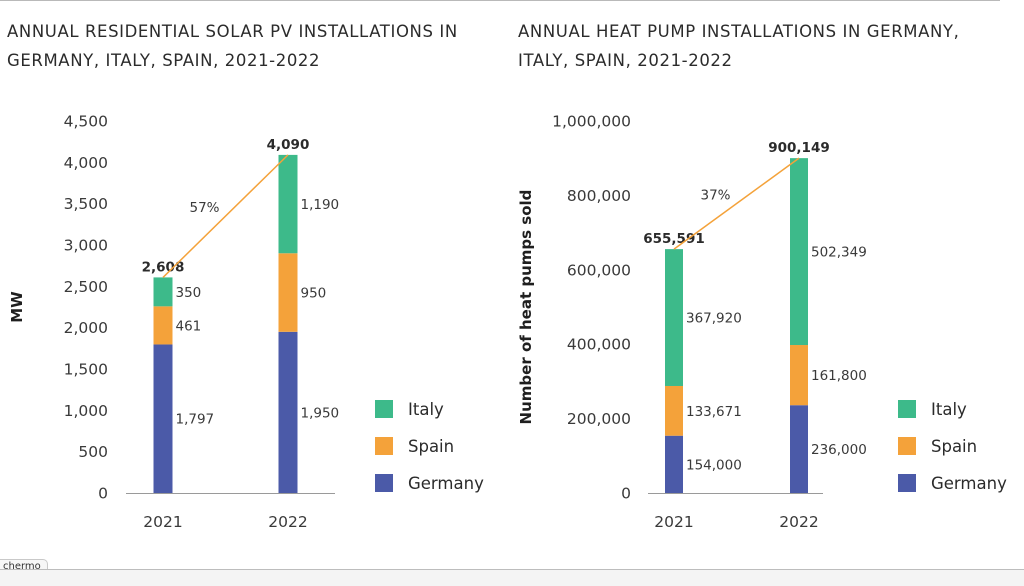  What do you see at coordinates (320, 413) in the screenshot?
I see `data-label: 1,950` at bounding box center [320, 413].